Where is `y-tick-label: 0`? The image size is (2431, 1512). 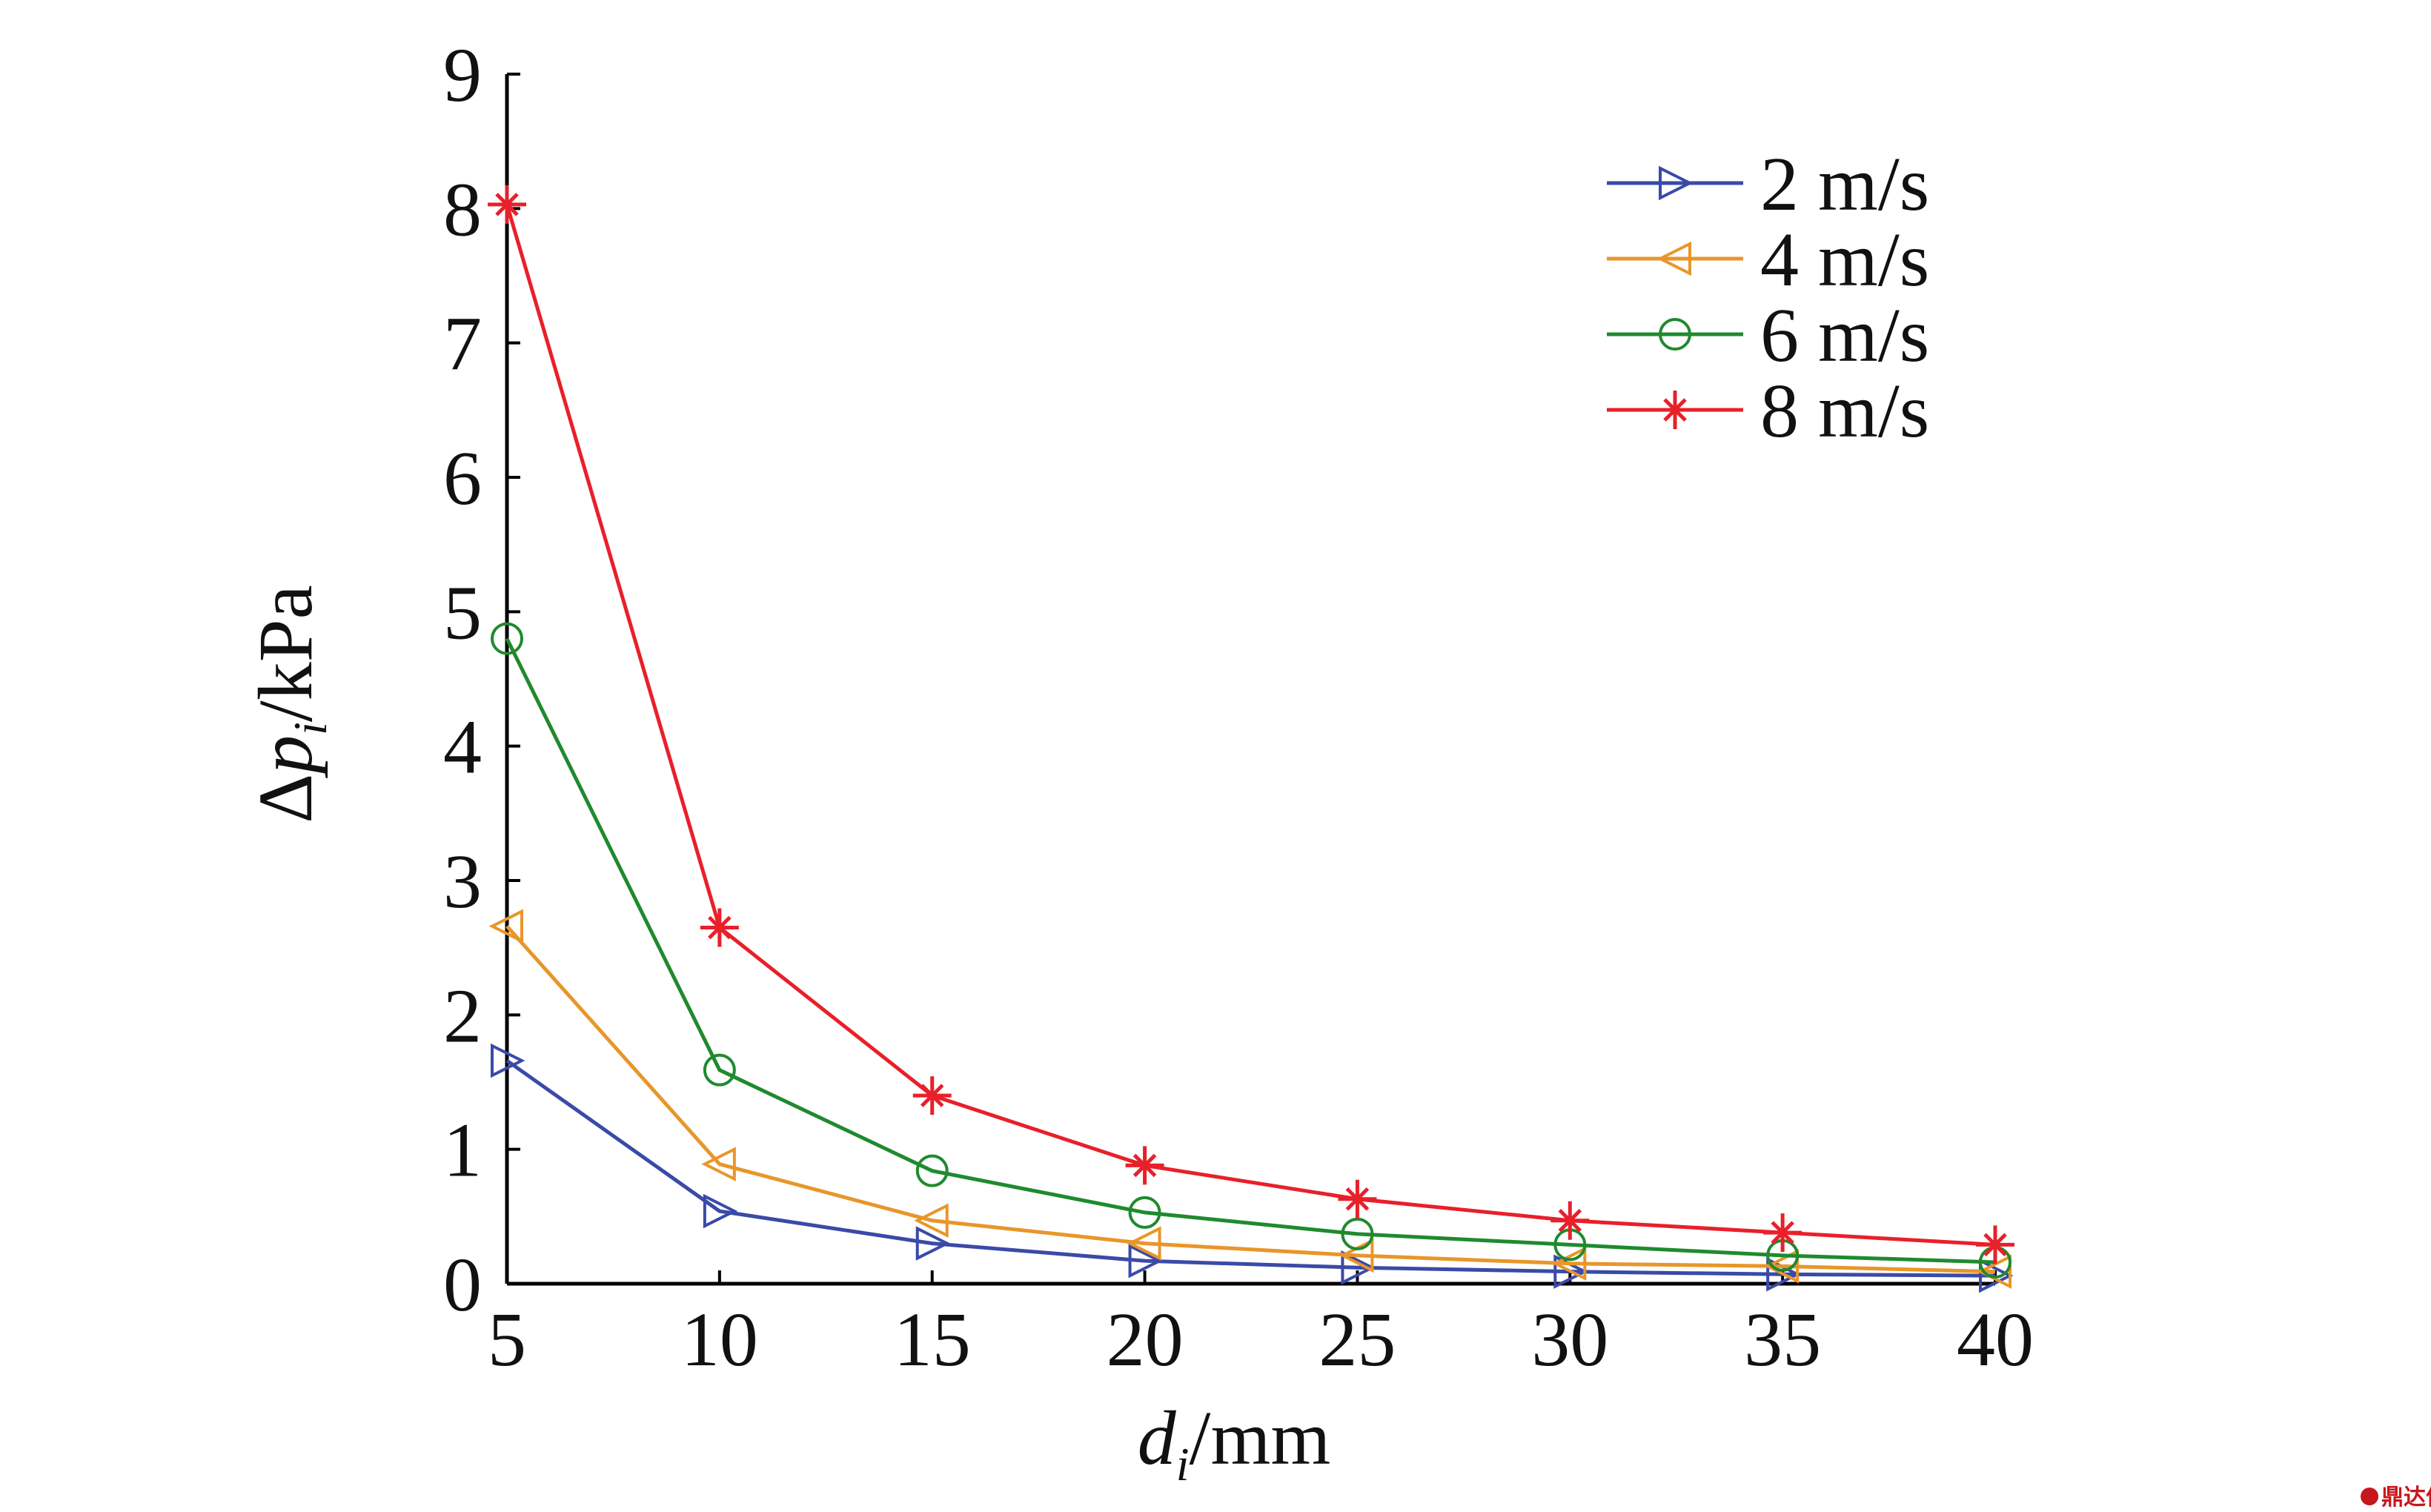
y-tick-label: 0 is located at coordinates (462, 1285).